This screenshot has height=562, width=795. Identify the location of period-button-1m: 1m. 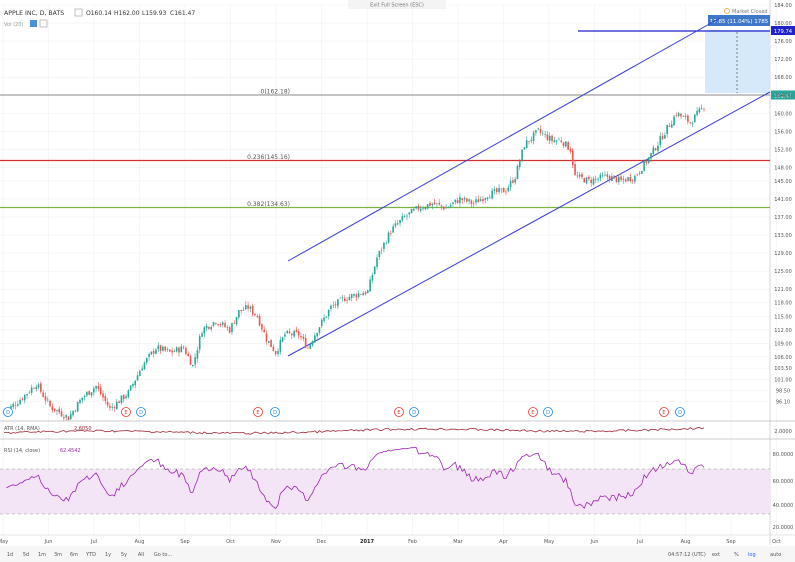
(42, 555).